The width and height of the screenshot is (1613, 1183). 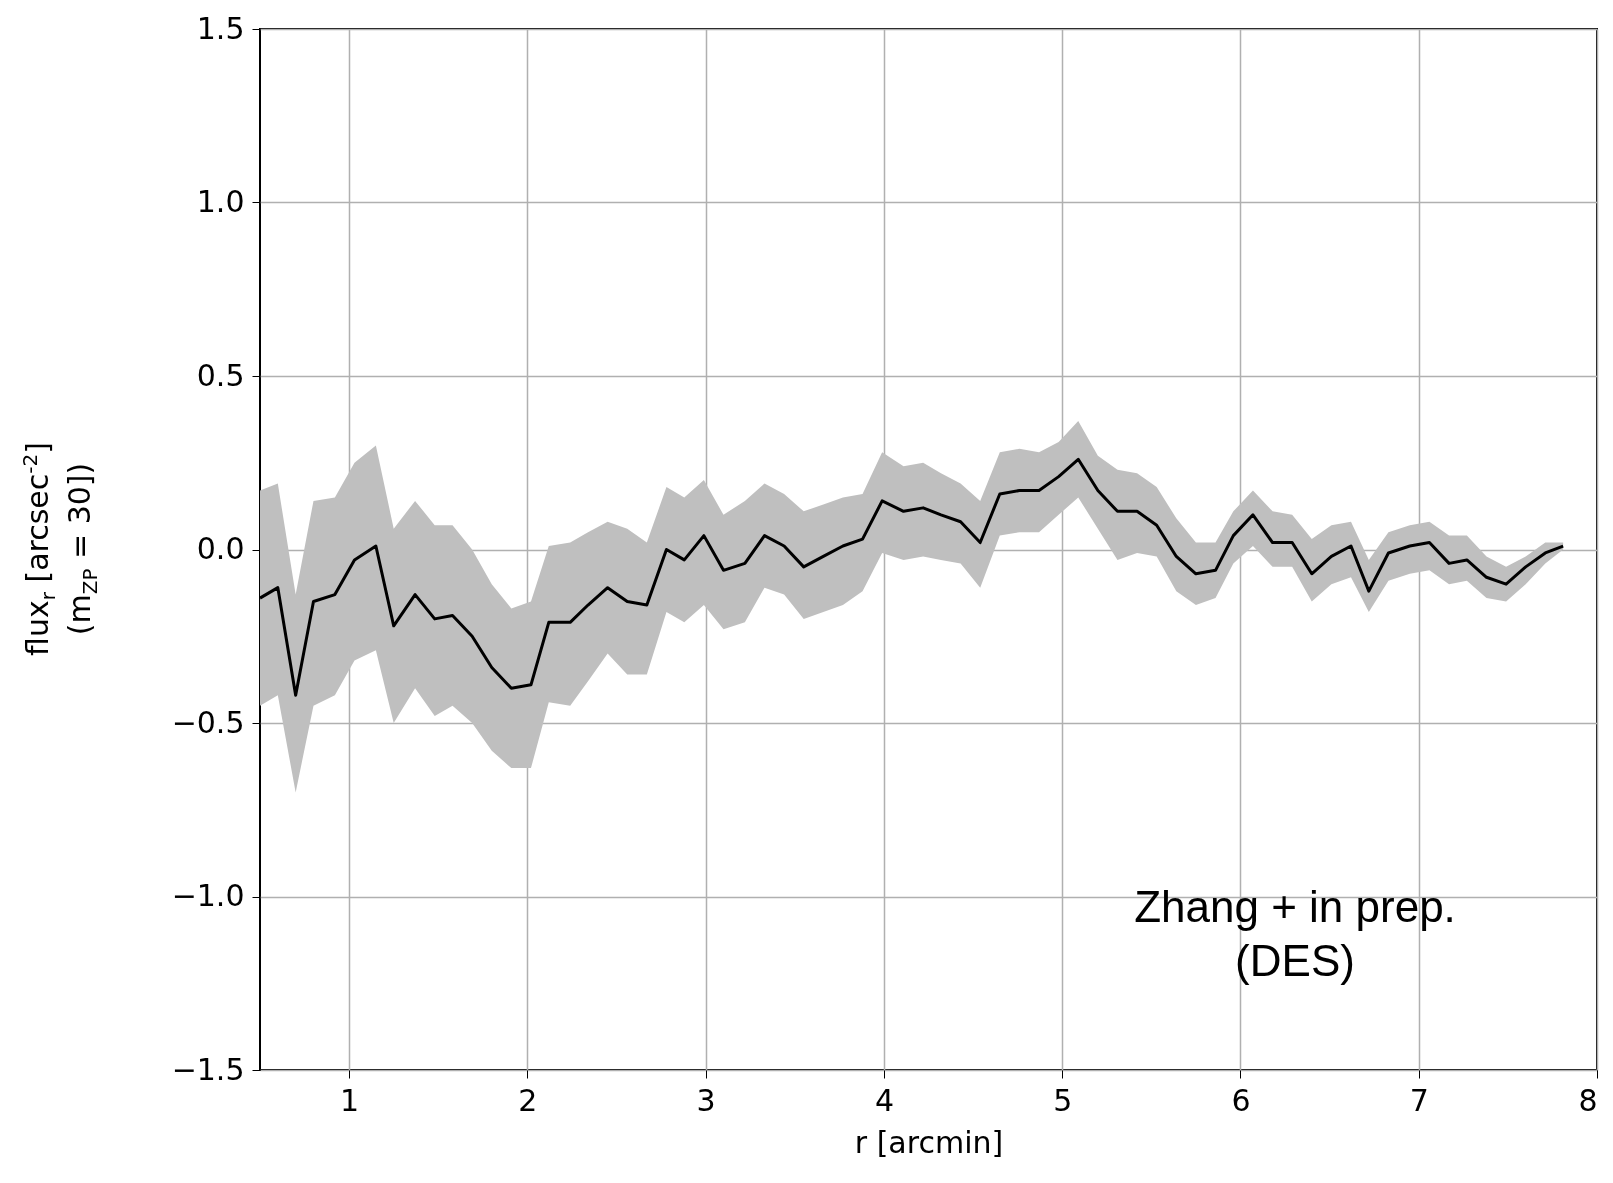 I want to click on x-tick-label: 7, so click(x=1419, y=1100).